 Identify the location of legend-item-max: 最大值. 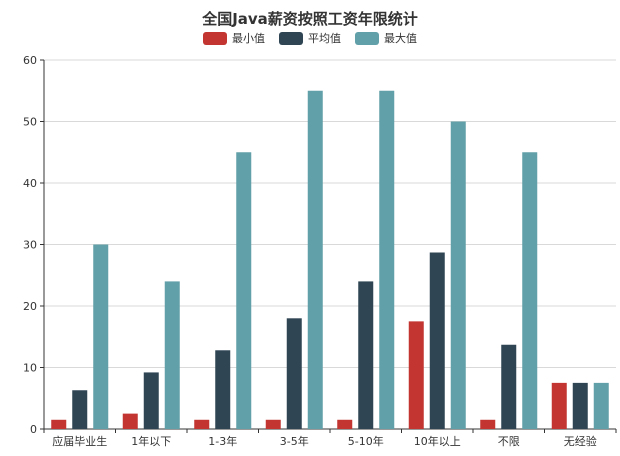
(386, 38).